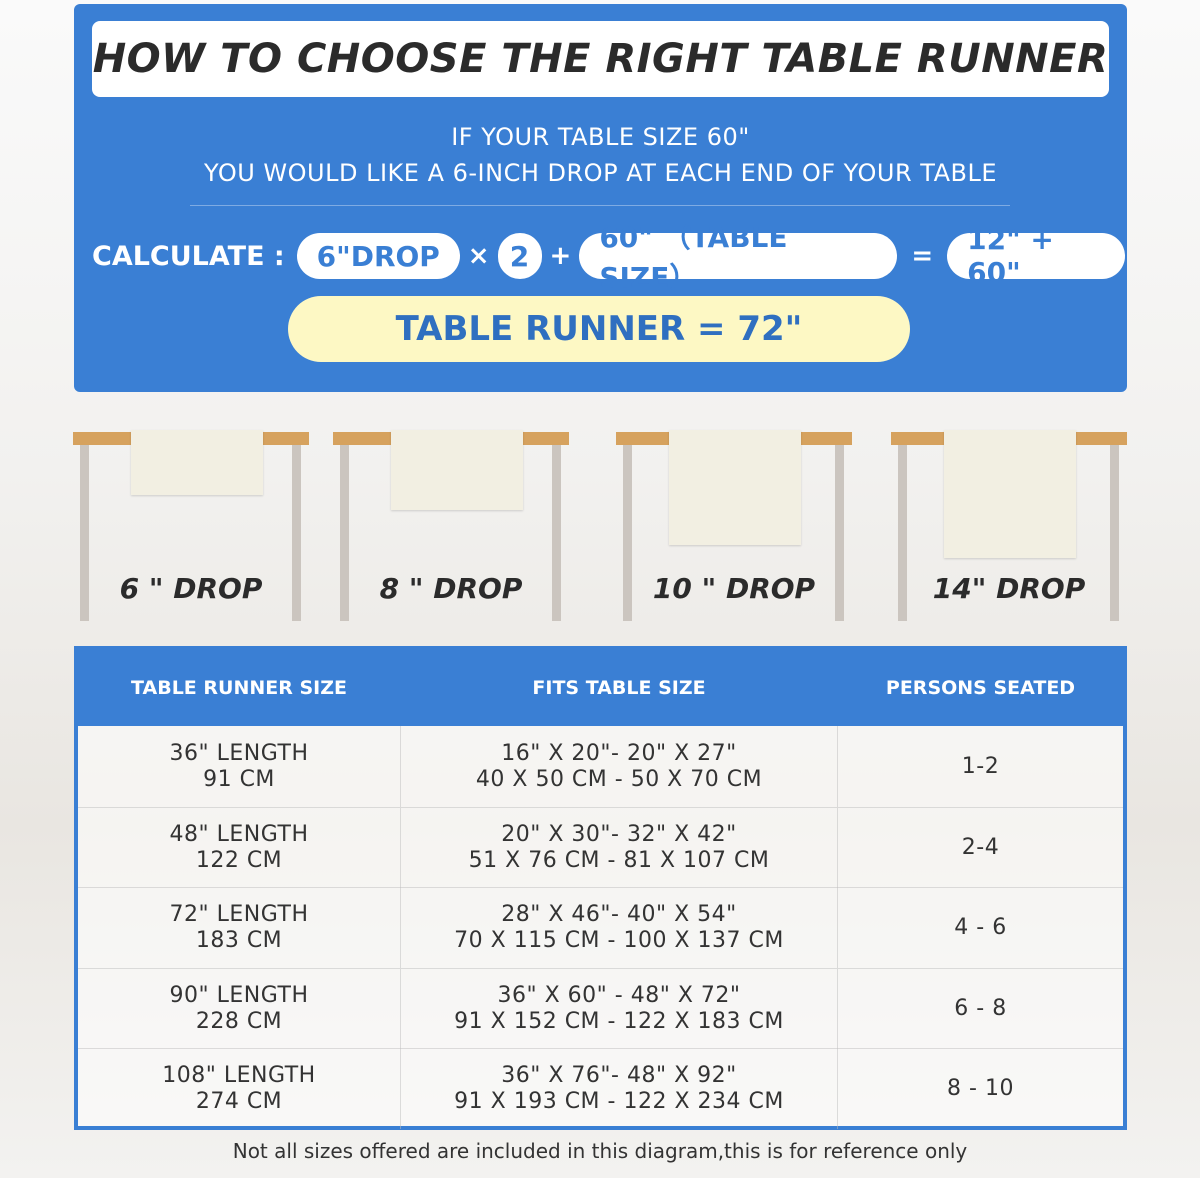  I want to click on persons-seated-cell: 6 - 8, so click(980, 1008).